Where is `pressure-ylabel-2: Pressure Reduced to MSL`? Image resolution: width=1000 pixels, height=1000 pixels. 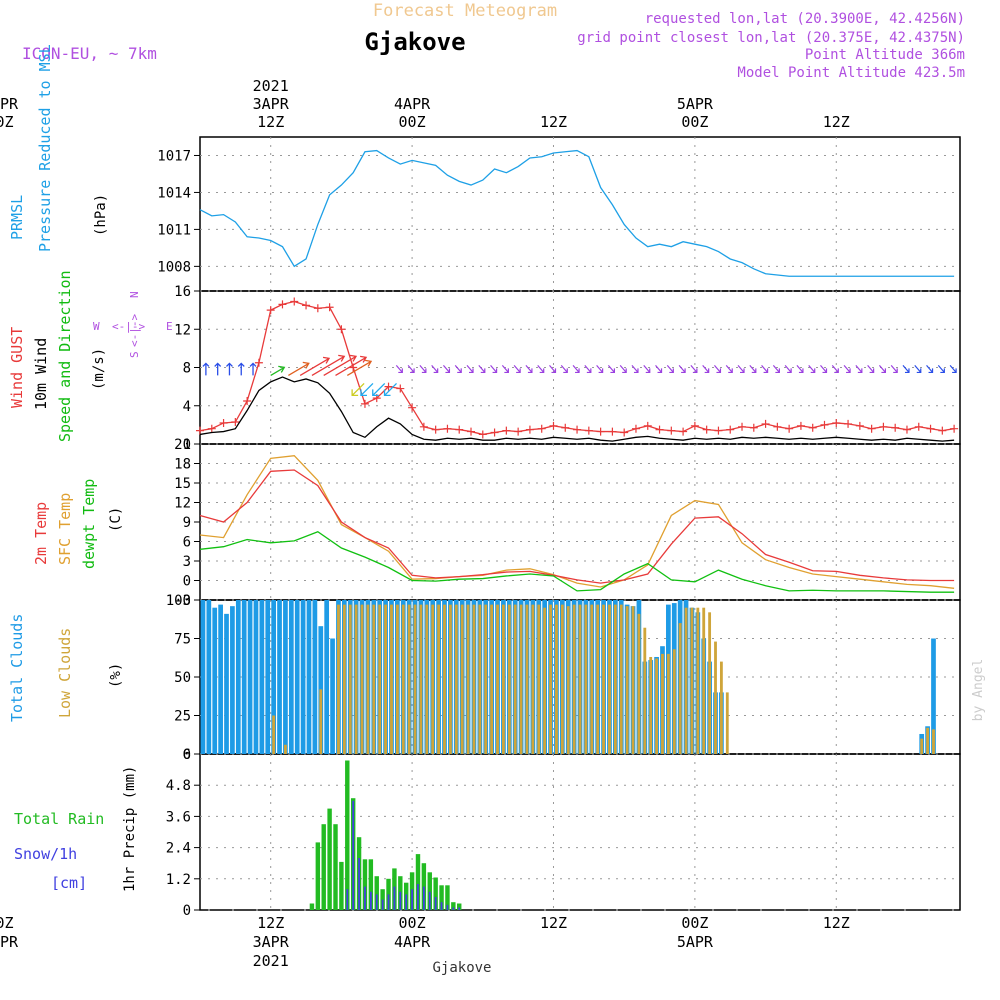 pressure-ylabel-2: Pressure Reduced to MSL is located at coordinates (45, 148).